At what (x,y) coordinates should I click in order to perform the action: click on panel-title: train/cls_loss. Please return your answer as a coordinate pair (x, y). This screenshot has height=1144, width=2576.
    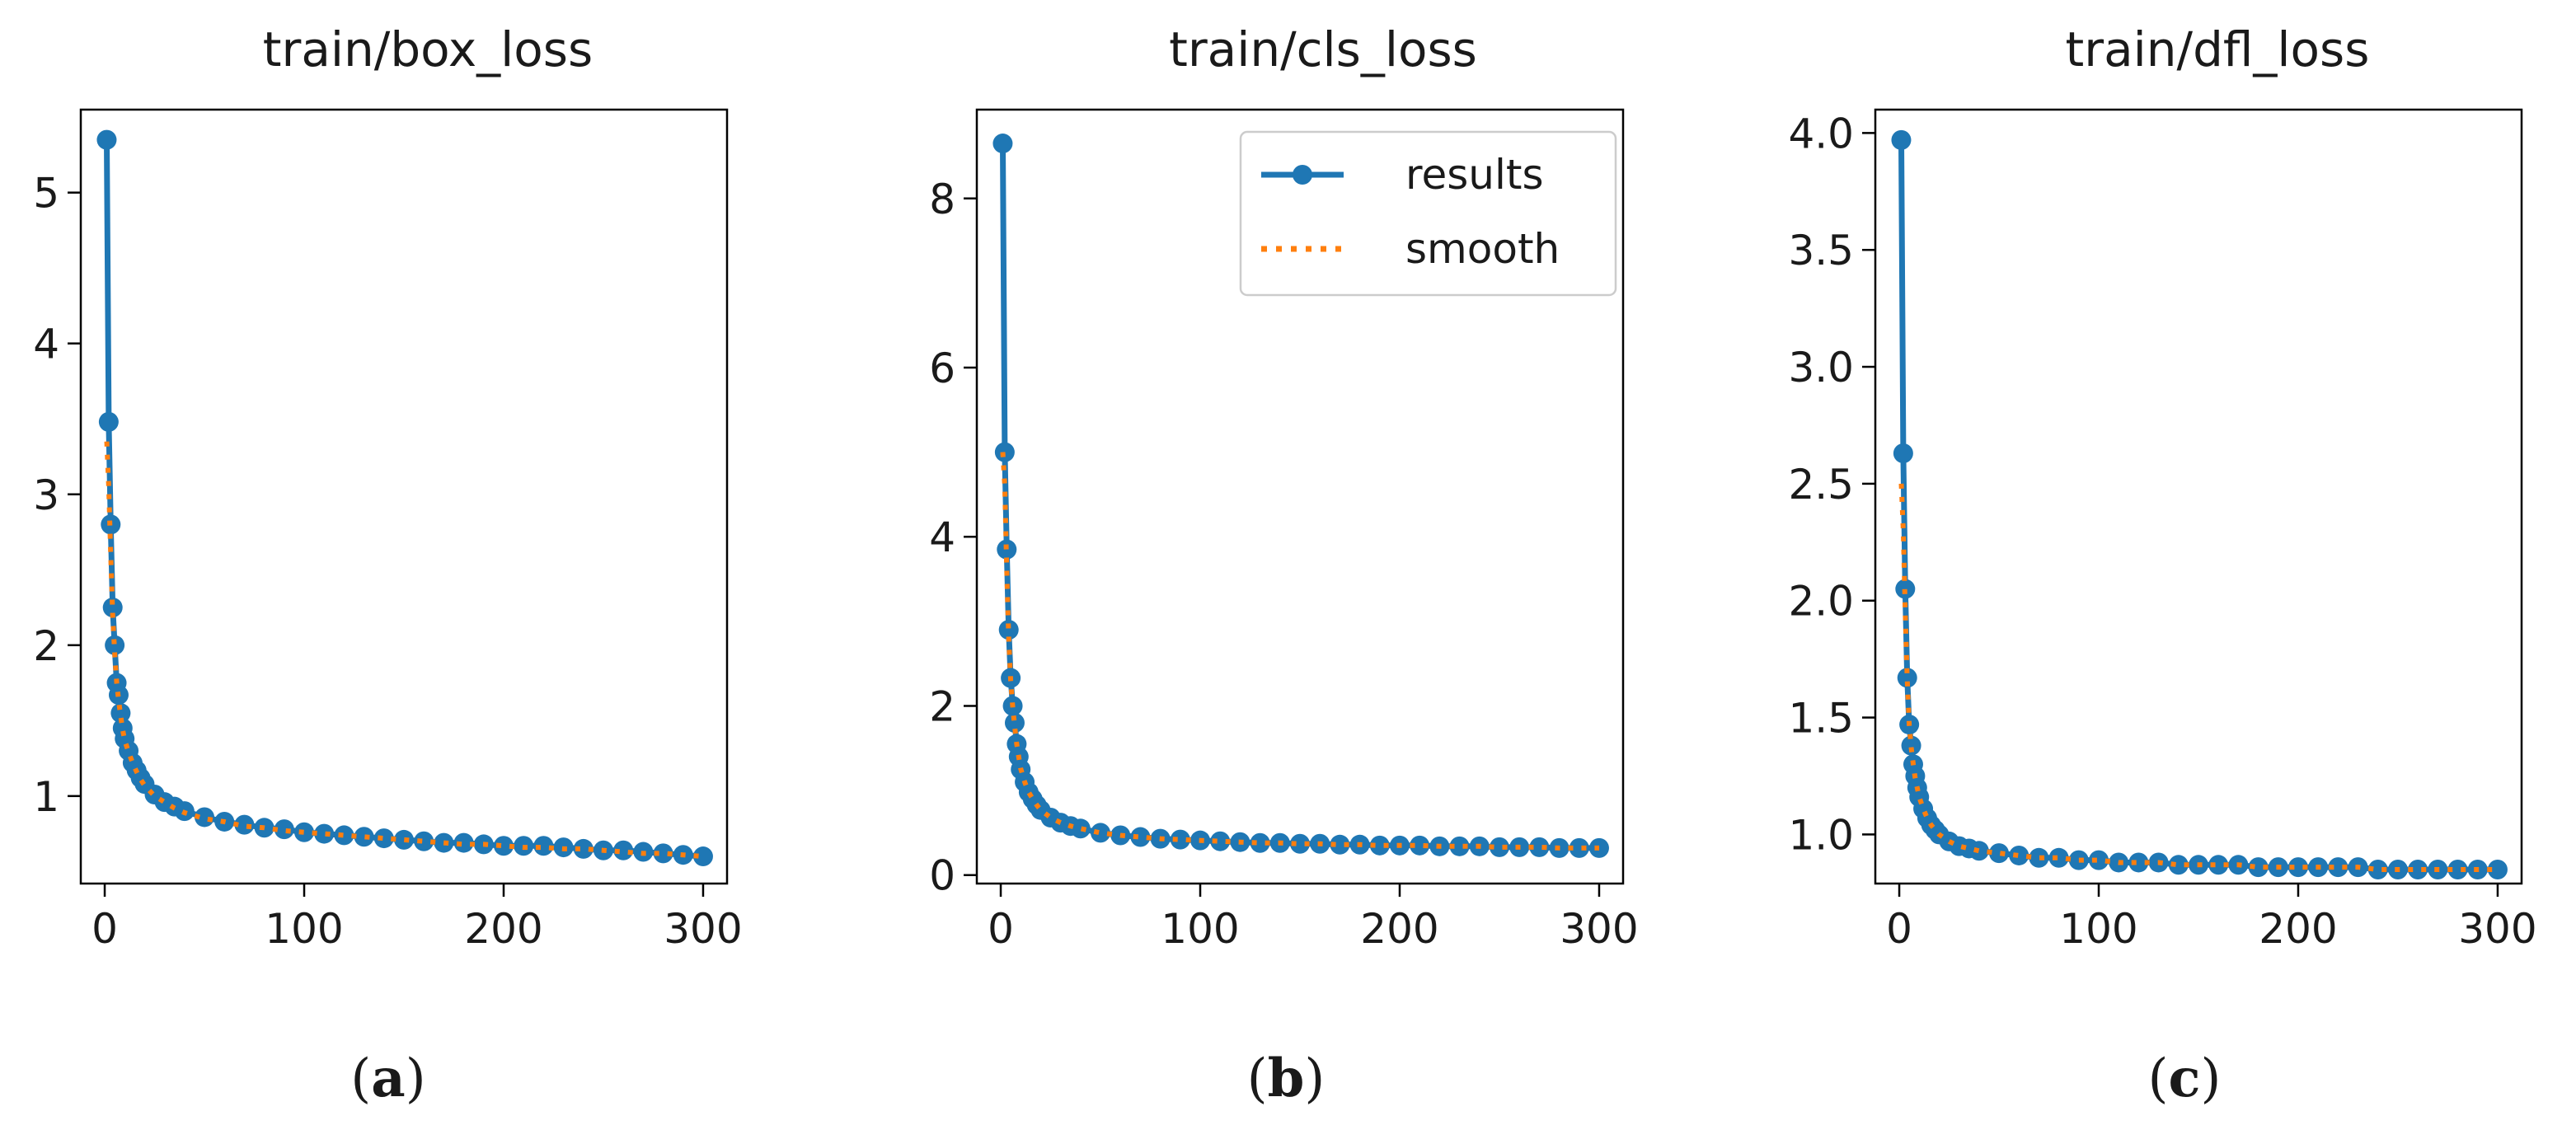
    Looking at the image, I should click on (1323, 49).